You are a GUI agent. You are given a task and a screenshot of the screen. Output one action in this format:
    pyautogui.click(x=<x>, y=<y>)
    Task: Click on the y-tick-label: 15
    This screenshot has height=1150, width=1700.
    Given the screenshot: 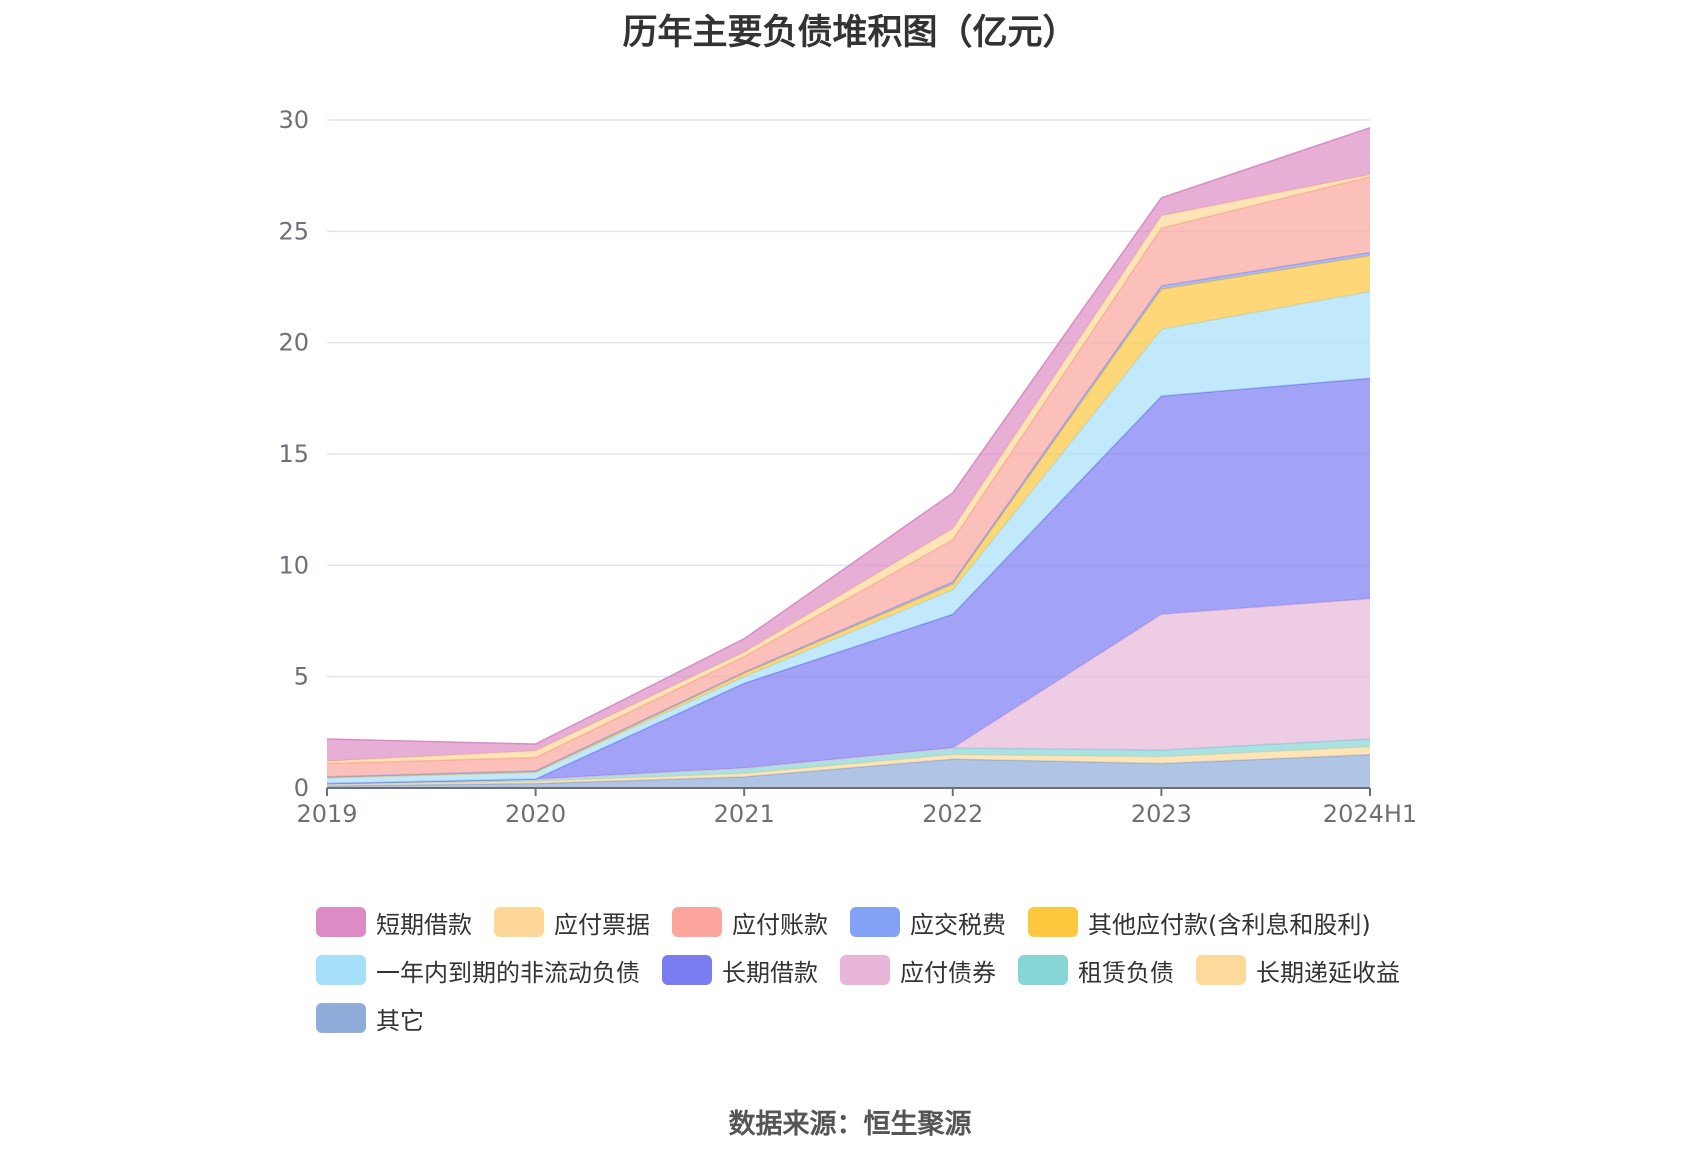 What is the action you would take?
    pyautogui.click(x=293, y=454)
    